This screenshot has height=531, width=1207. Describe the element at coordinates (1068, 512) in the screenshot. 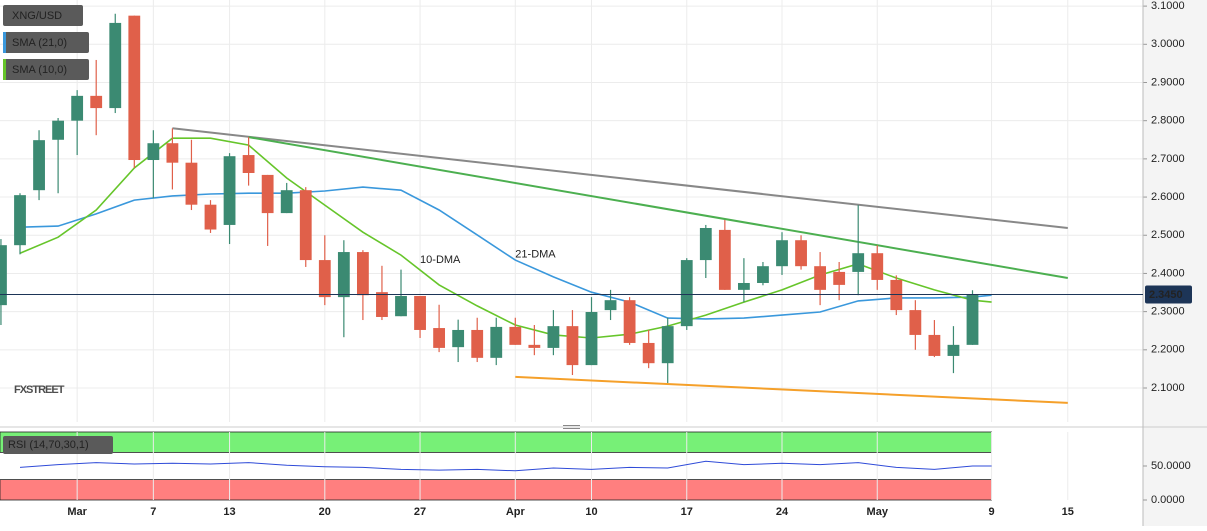

I see `x-tick-label: 15` at that location.